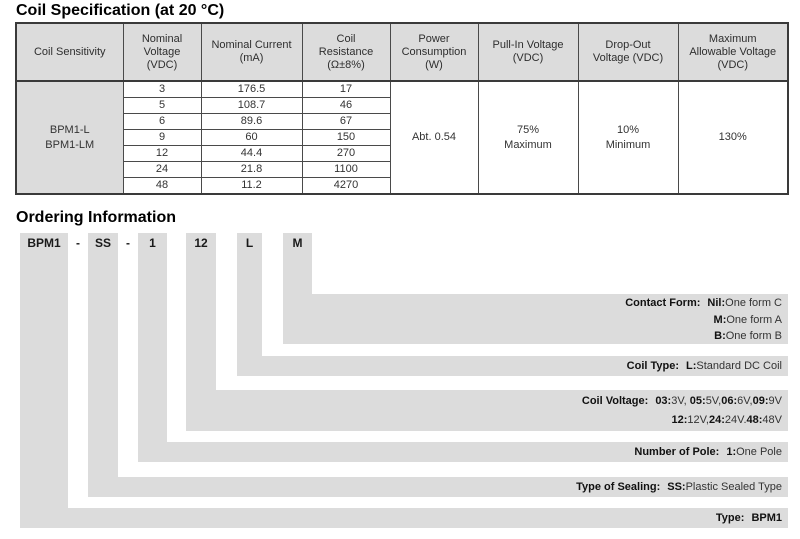  Describe the element at coordinates (733, 52) in the screenshot. I see `header-max-allowable-voltage: Maximum Allowable Voltage (VDC)` at that location.